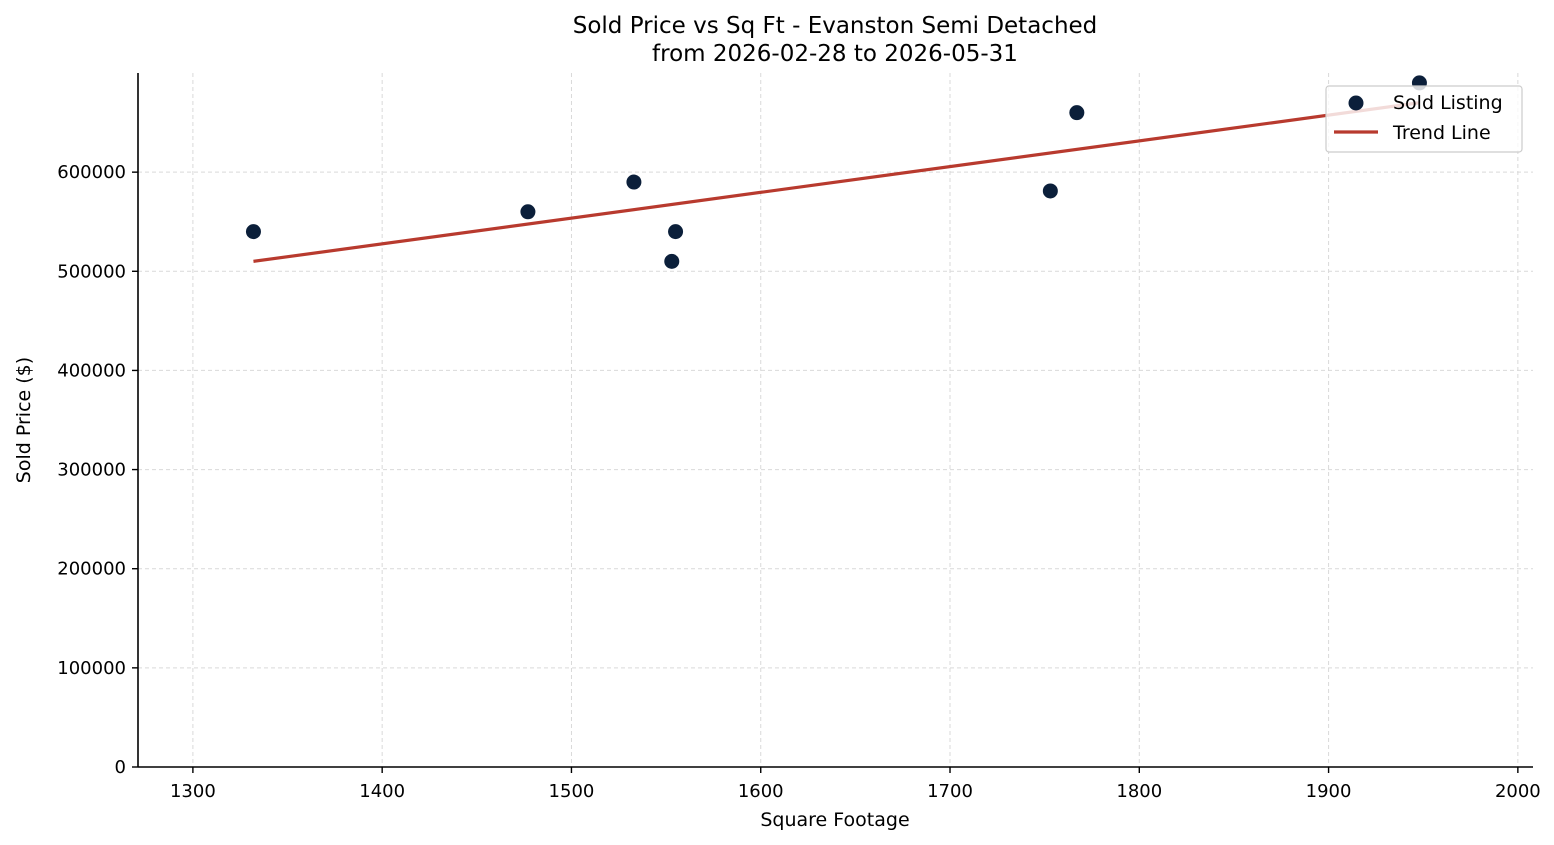 Image resolution: width=1554 pixels, height=845 pixels. I want to click on x-tick-label: 1800, so click(1139, 791).